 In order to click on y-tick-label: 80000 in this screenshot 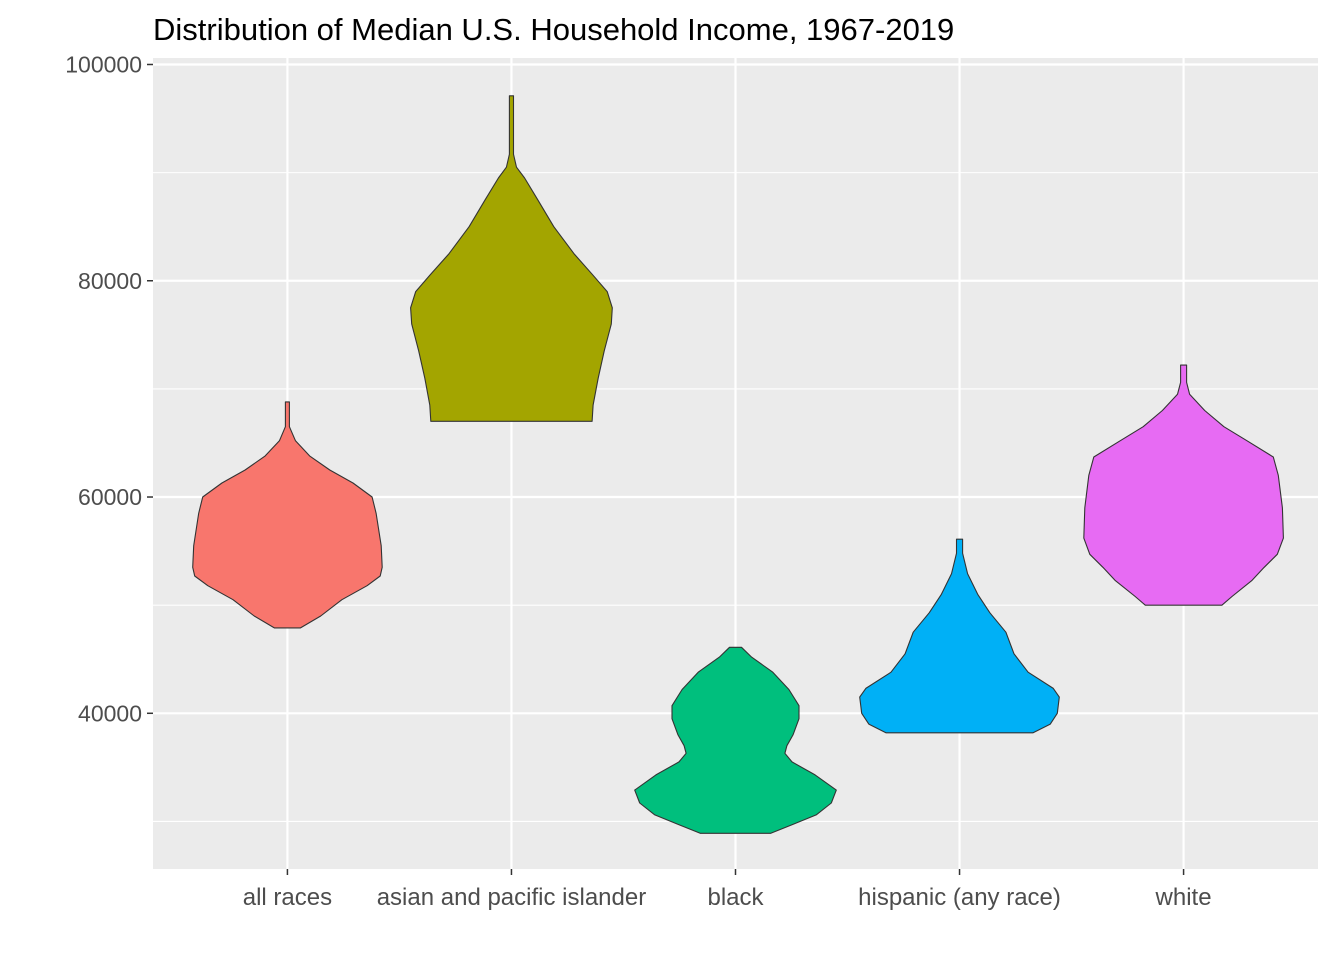, I will do `click(110, 281)`.